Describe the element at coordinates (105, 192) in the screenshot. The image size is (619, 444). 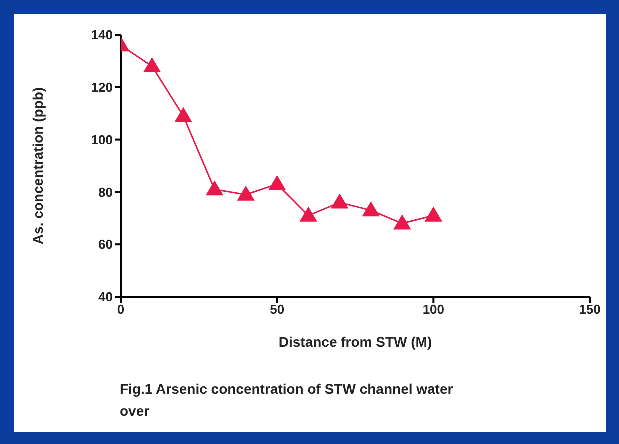
I see `y-tick-label: 80` at that location.